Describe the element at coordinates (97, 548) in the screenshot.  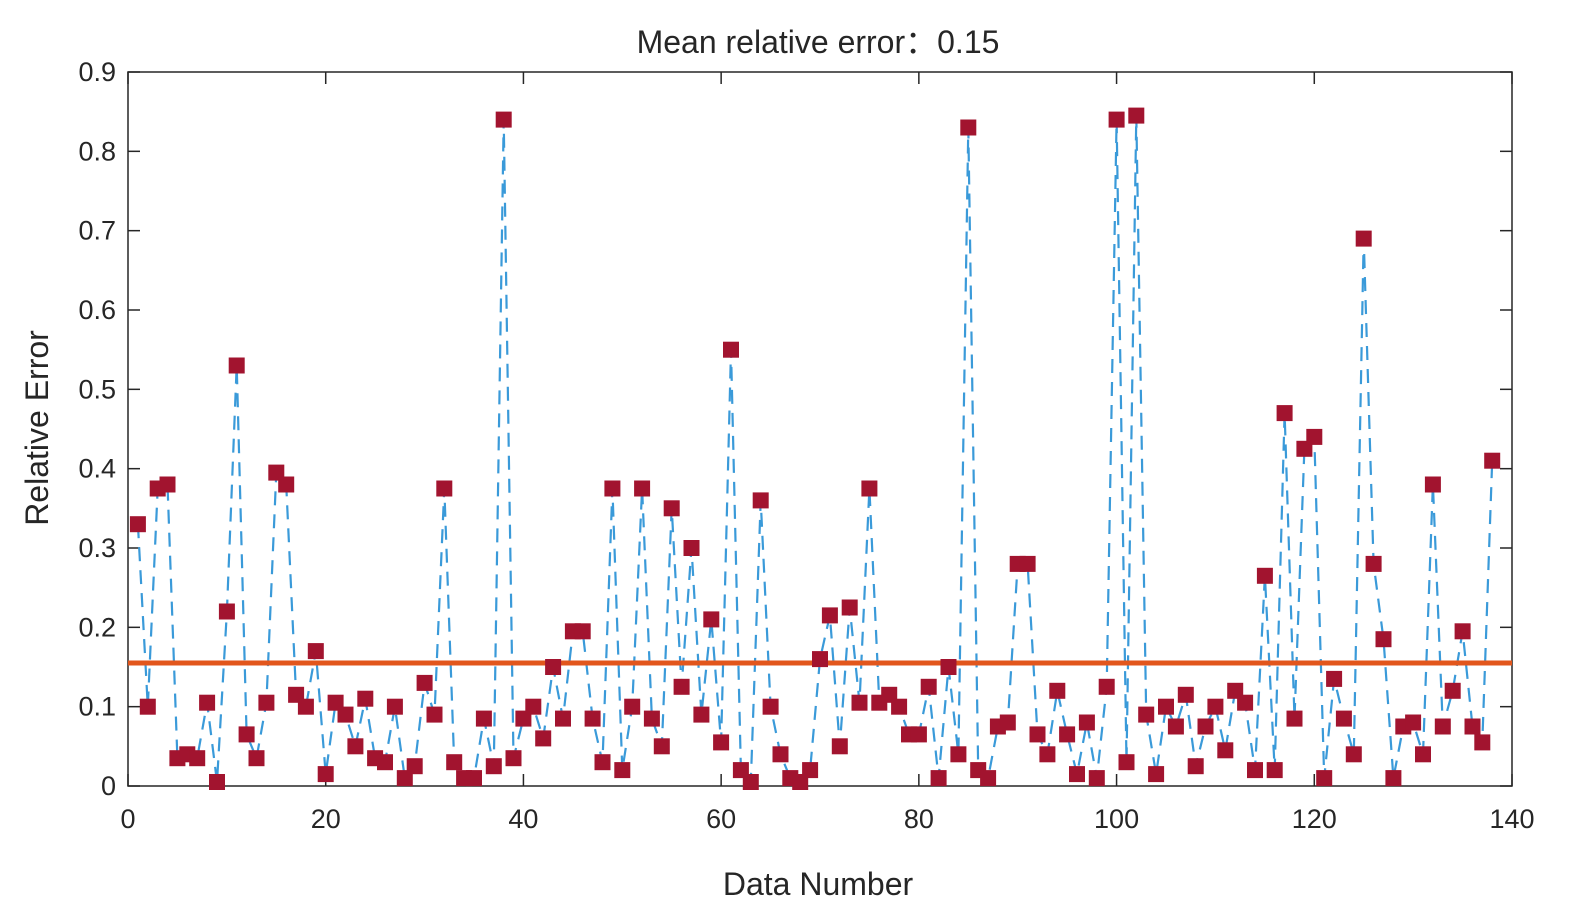
I see `y-tick-label: 0.3` at that location.